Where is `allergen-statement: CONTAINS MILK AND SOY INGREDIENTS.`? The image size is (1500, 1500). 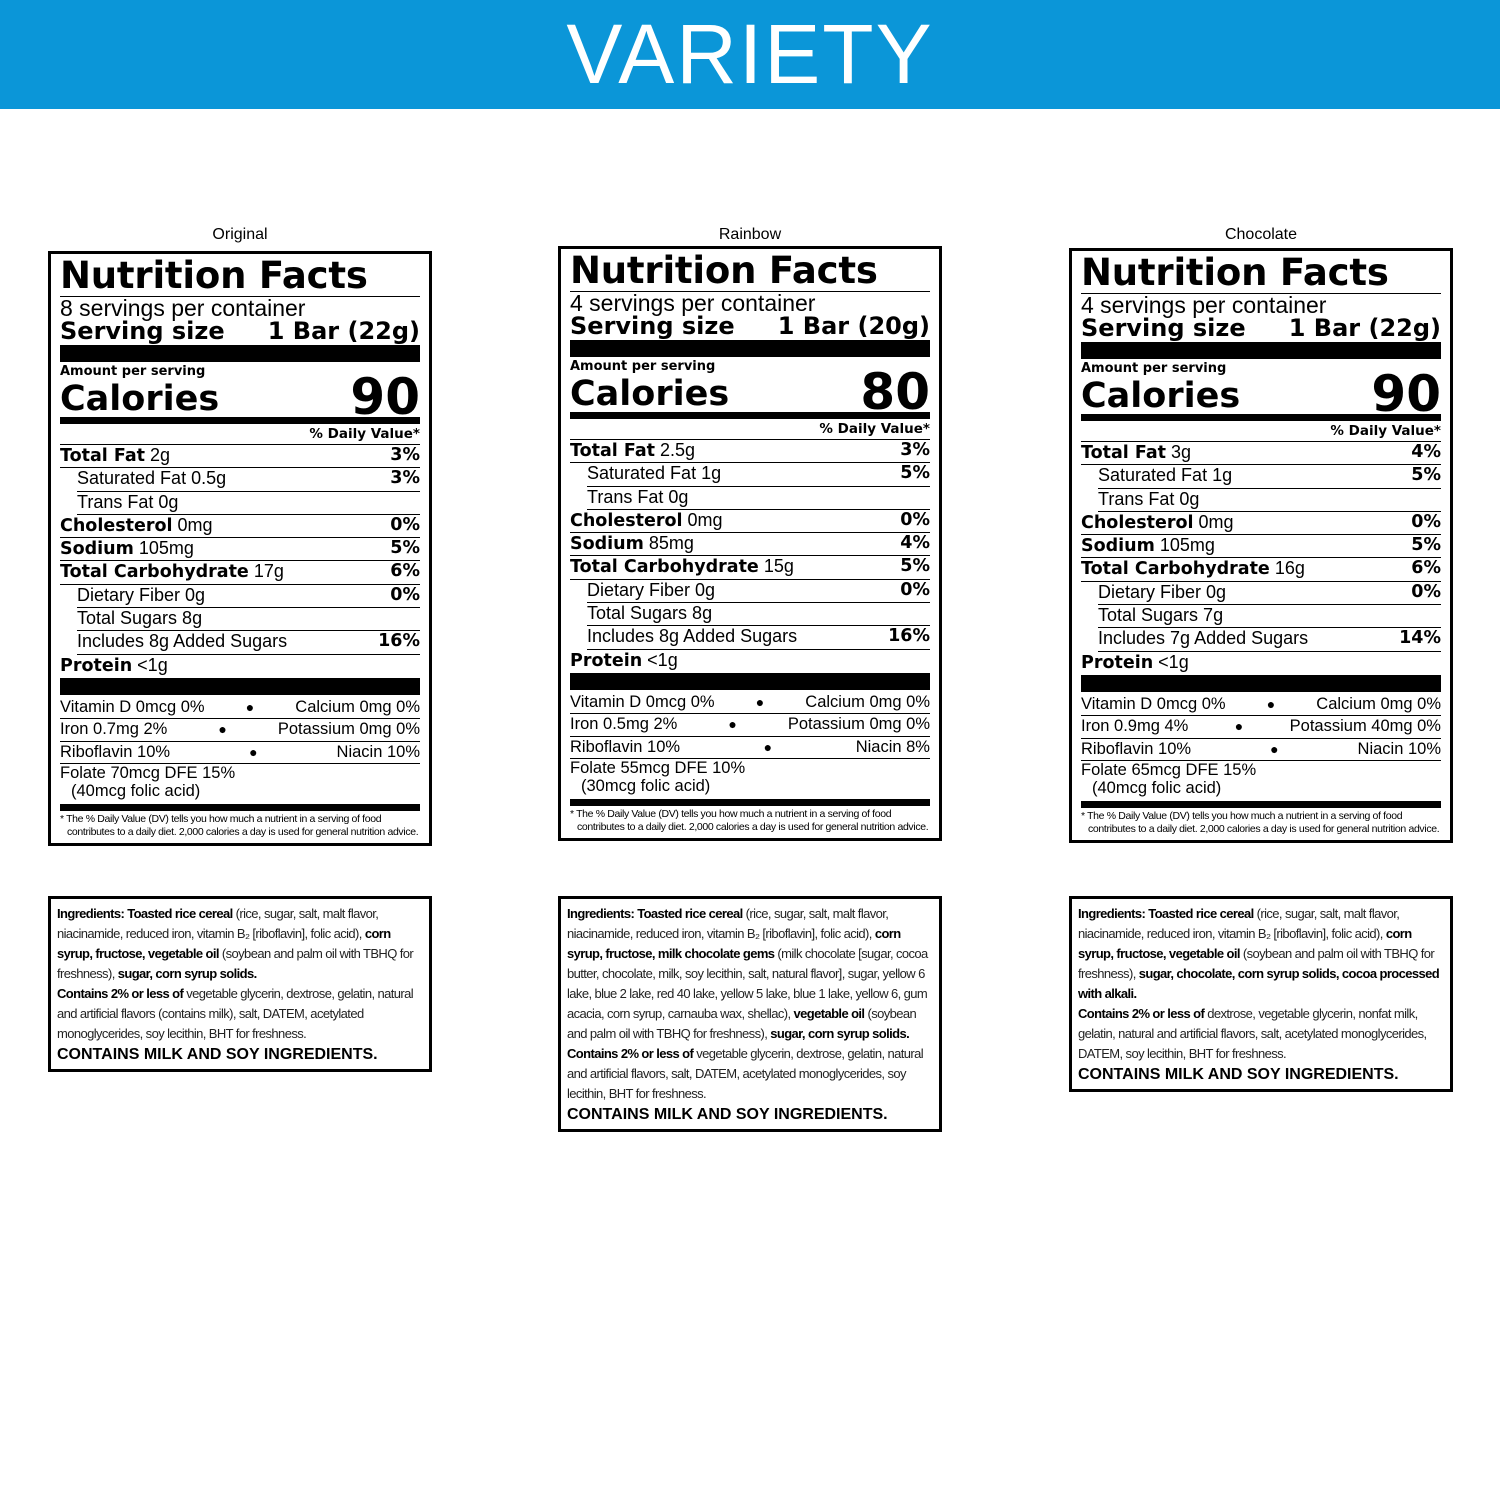 allergen-statement: CONTAINS MILK AND SOY INGREDIENTS. is located at coordinates (217, 1054).